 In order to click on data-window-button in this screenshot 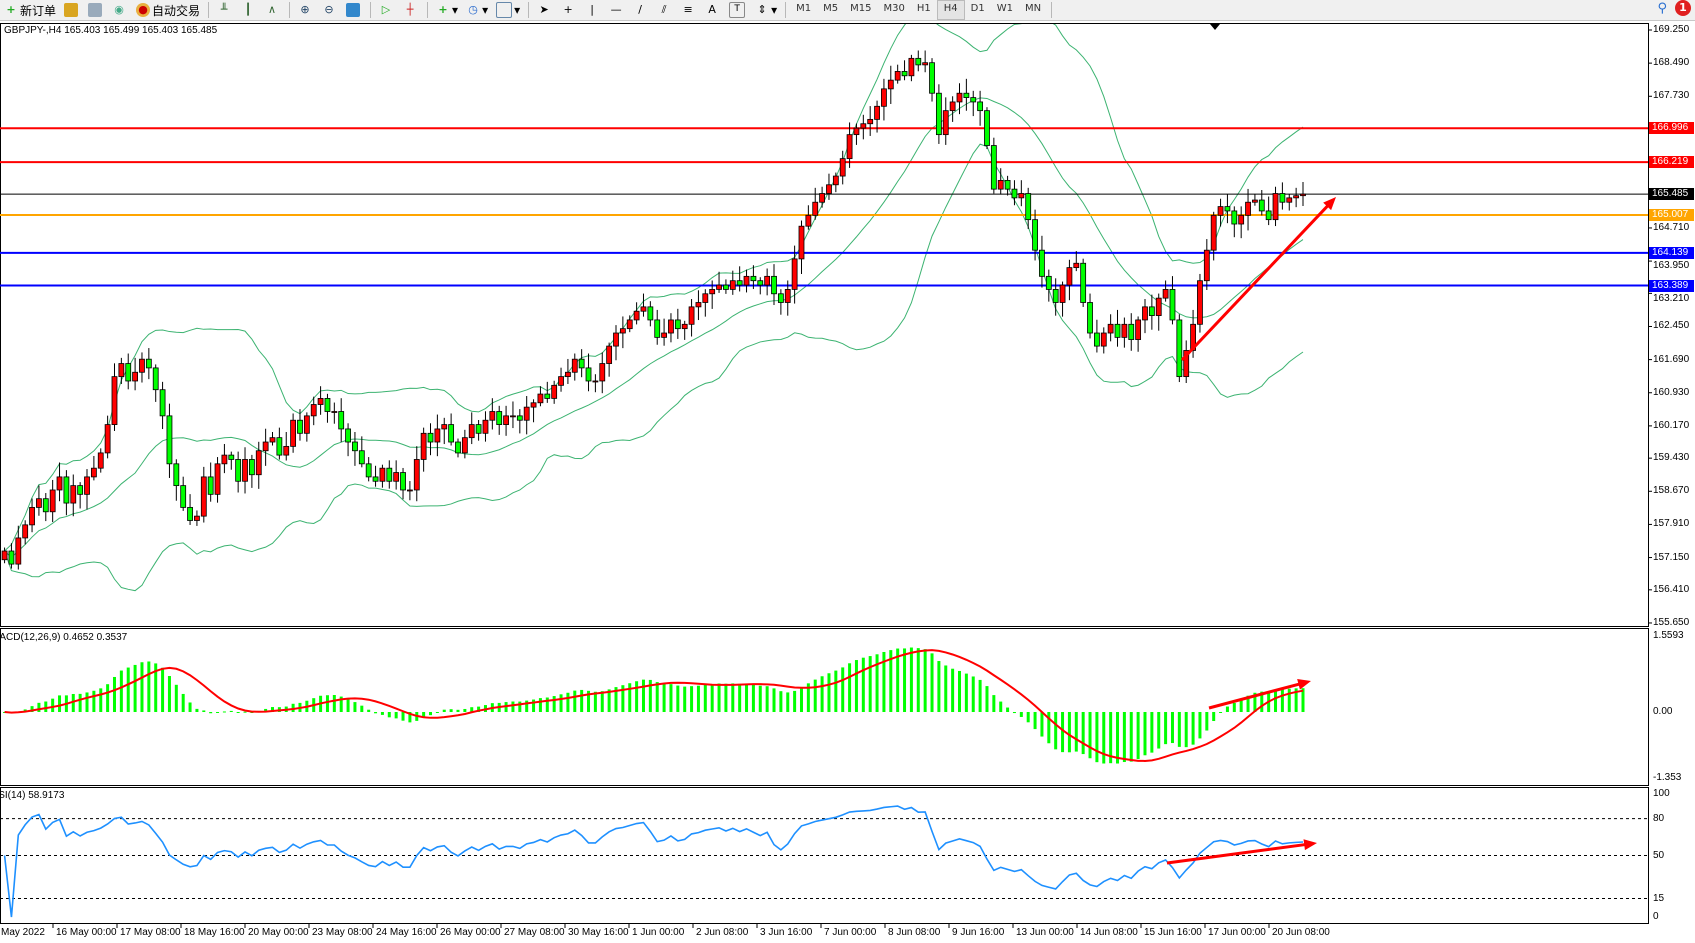, I will do `click(96, 10)`.